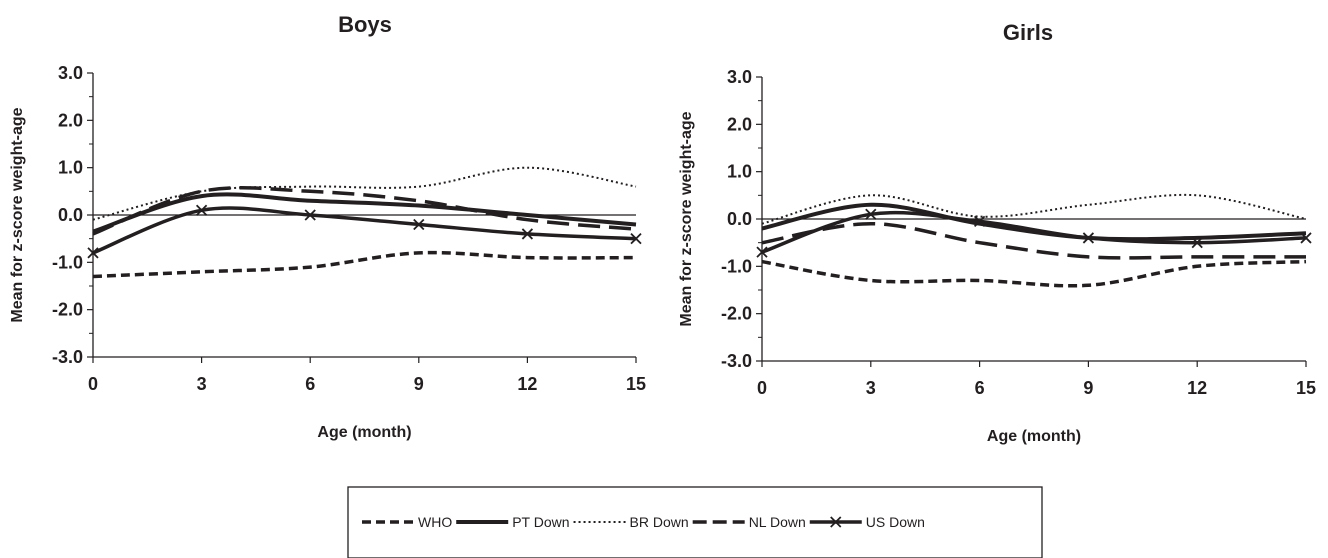  I want to click on legend-label-us-down: US Down, so click(895, 522).